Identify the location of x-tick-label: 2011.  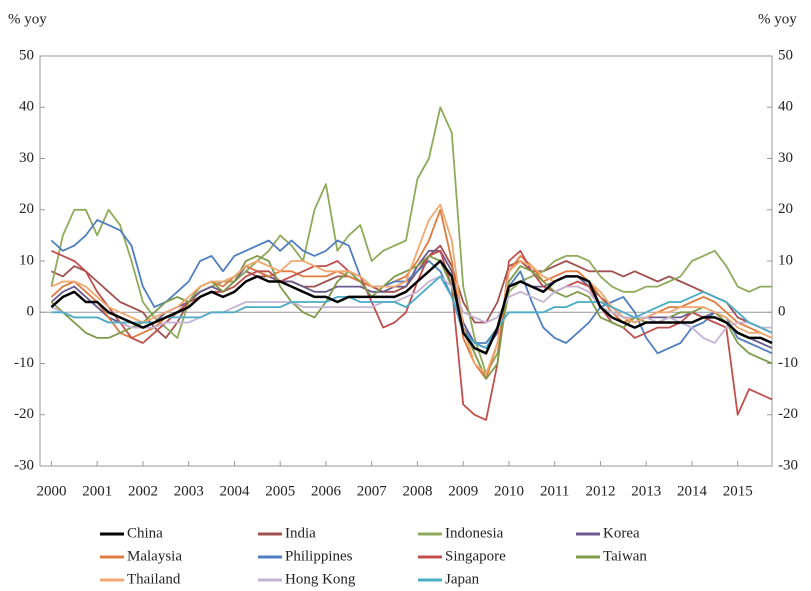
(554, 491).